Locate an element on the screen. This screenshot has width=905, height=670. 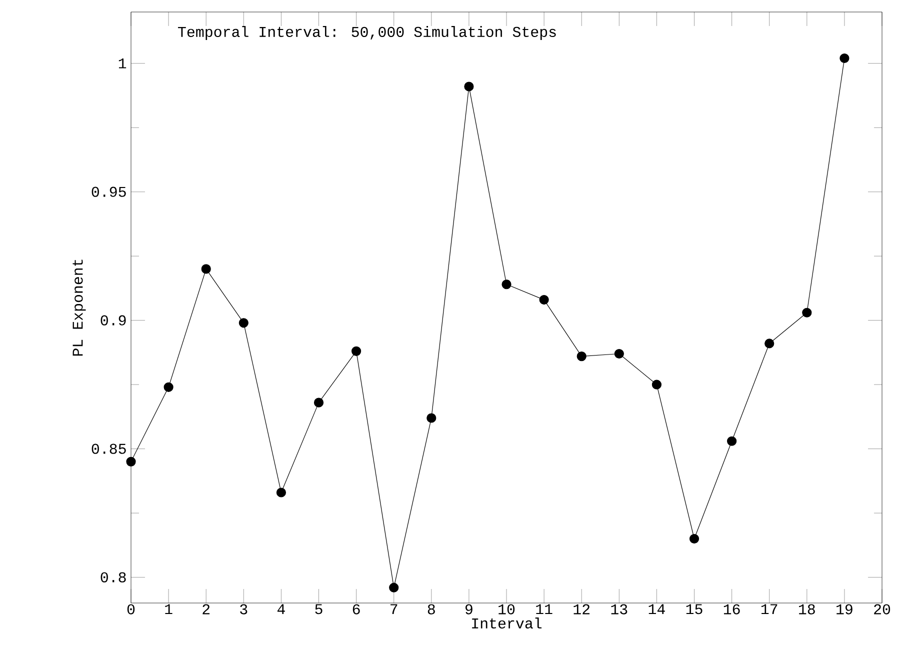
x-tick-label: 3 is located at coordinates (244, 609).